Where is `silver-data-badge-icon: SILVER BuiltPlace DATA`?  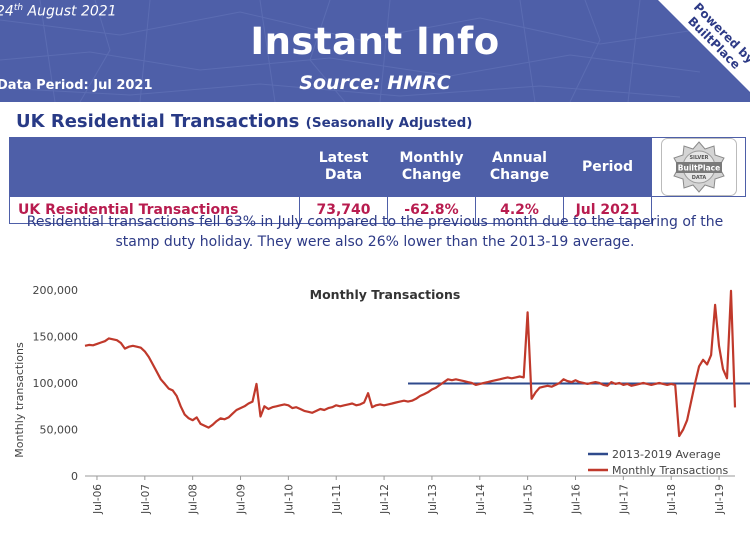
silver-data-badge-icon: SILVER BuiltPlace DATA is located at coordinates (698, 167).